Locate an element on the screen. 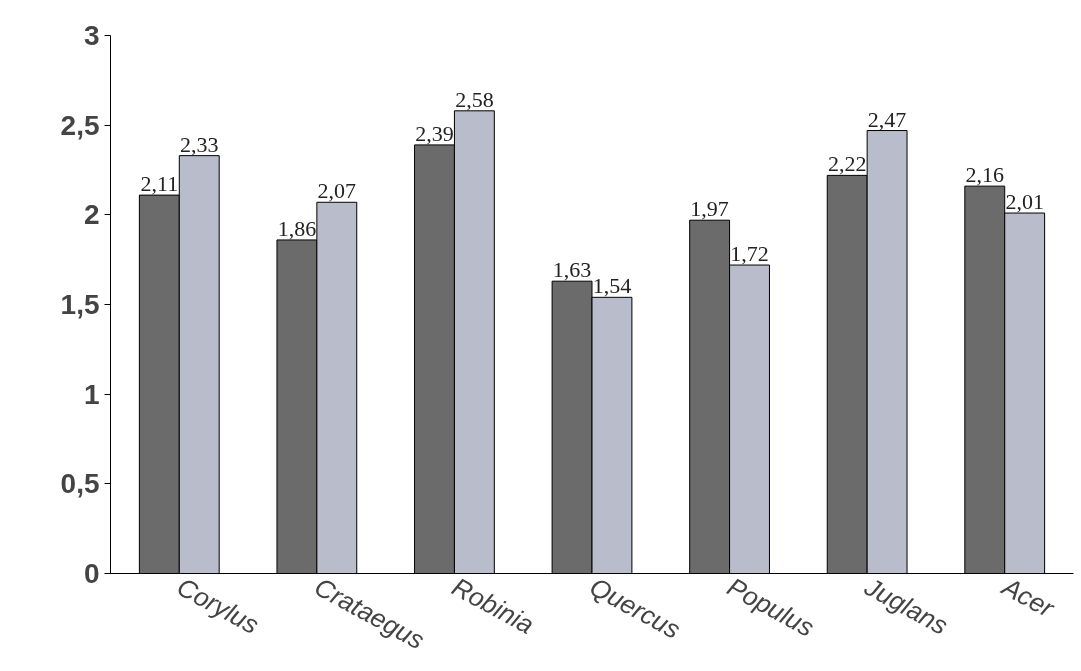 Image resolution: width=1081 pixels, height=671 pixels. data-label: 2,22 is located at coordinates (847, 164).